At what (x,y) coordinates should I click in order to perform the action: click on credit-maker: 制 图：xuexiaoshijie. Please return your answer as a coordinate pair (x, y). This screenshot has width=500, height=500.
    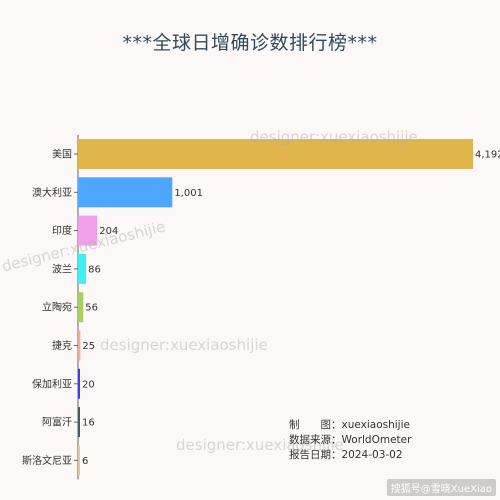
    Looking at the image, I should click on (350, 425).